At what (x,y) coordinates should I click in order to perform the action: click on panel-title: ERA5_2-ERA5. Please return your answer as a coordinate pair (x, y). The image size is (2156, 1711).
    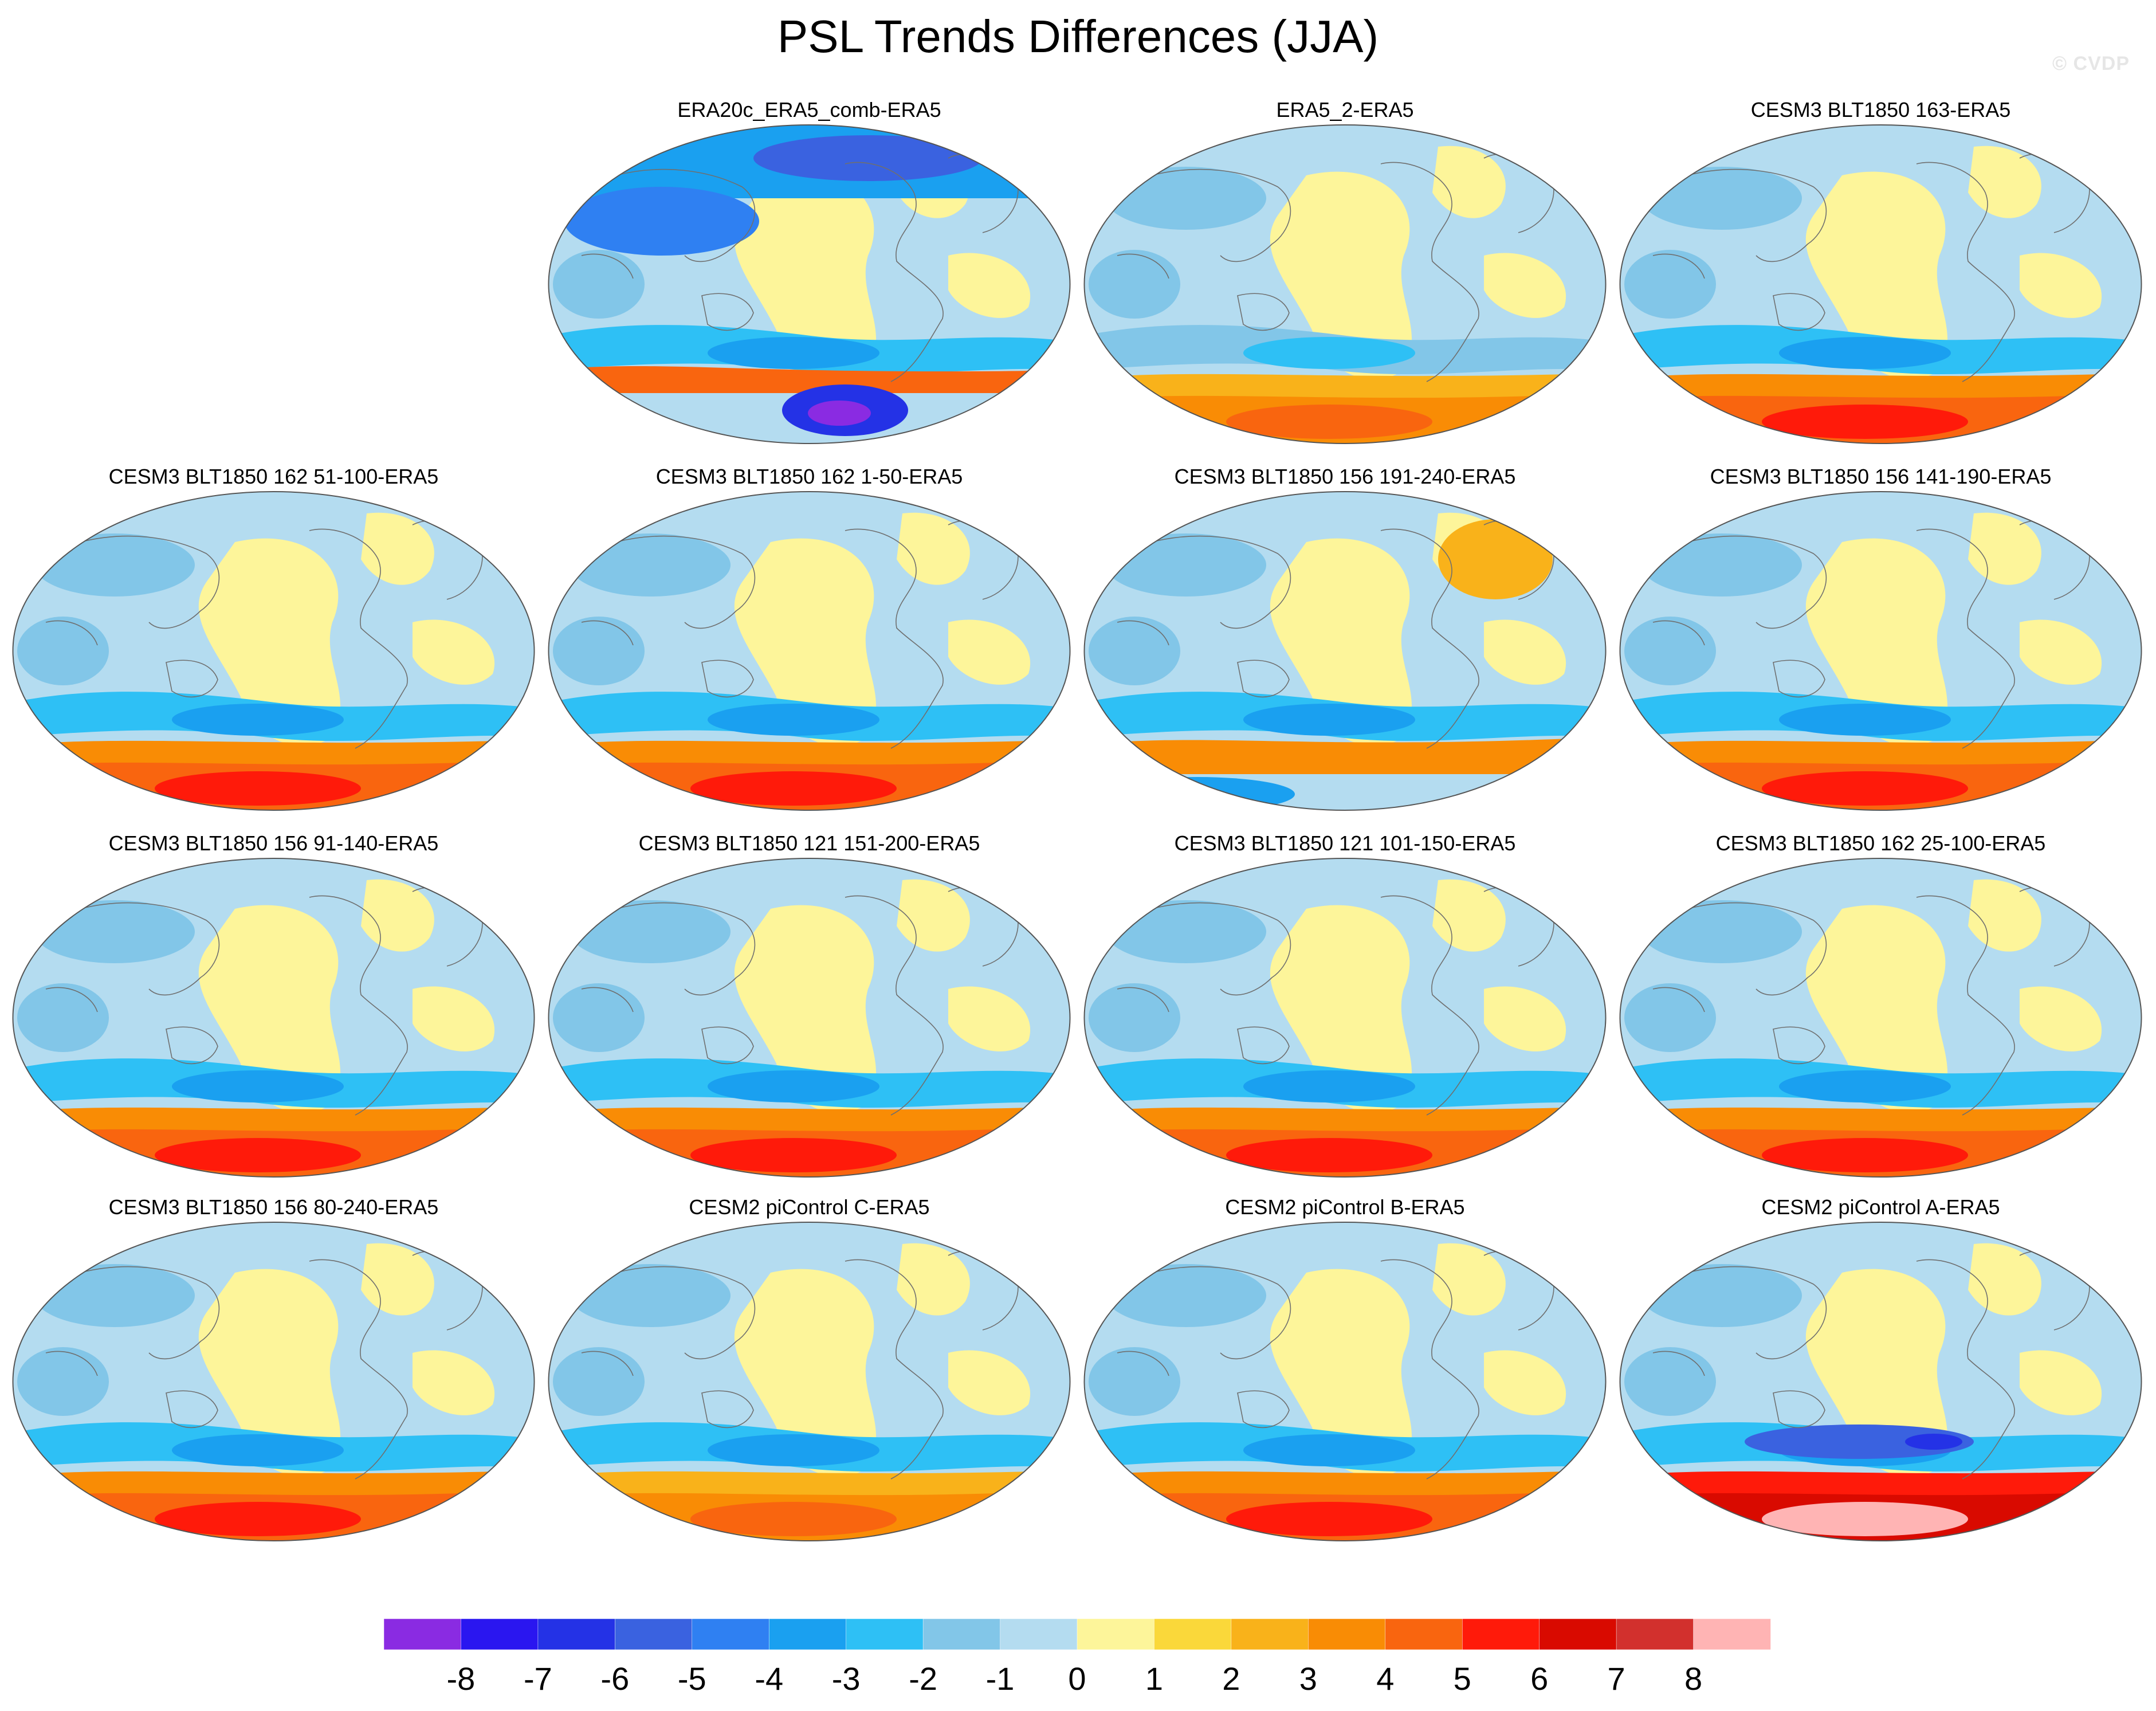
    Looking at the image, I should click on (1345, 109).